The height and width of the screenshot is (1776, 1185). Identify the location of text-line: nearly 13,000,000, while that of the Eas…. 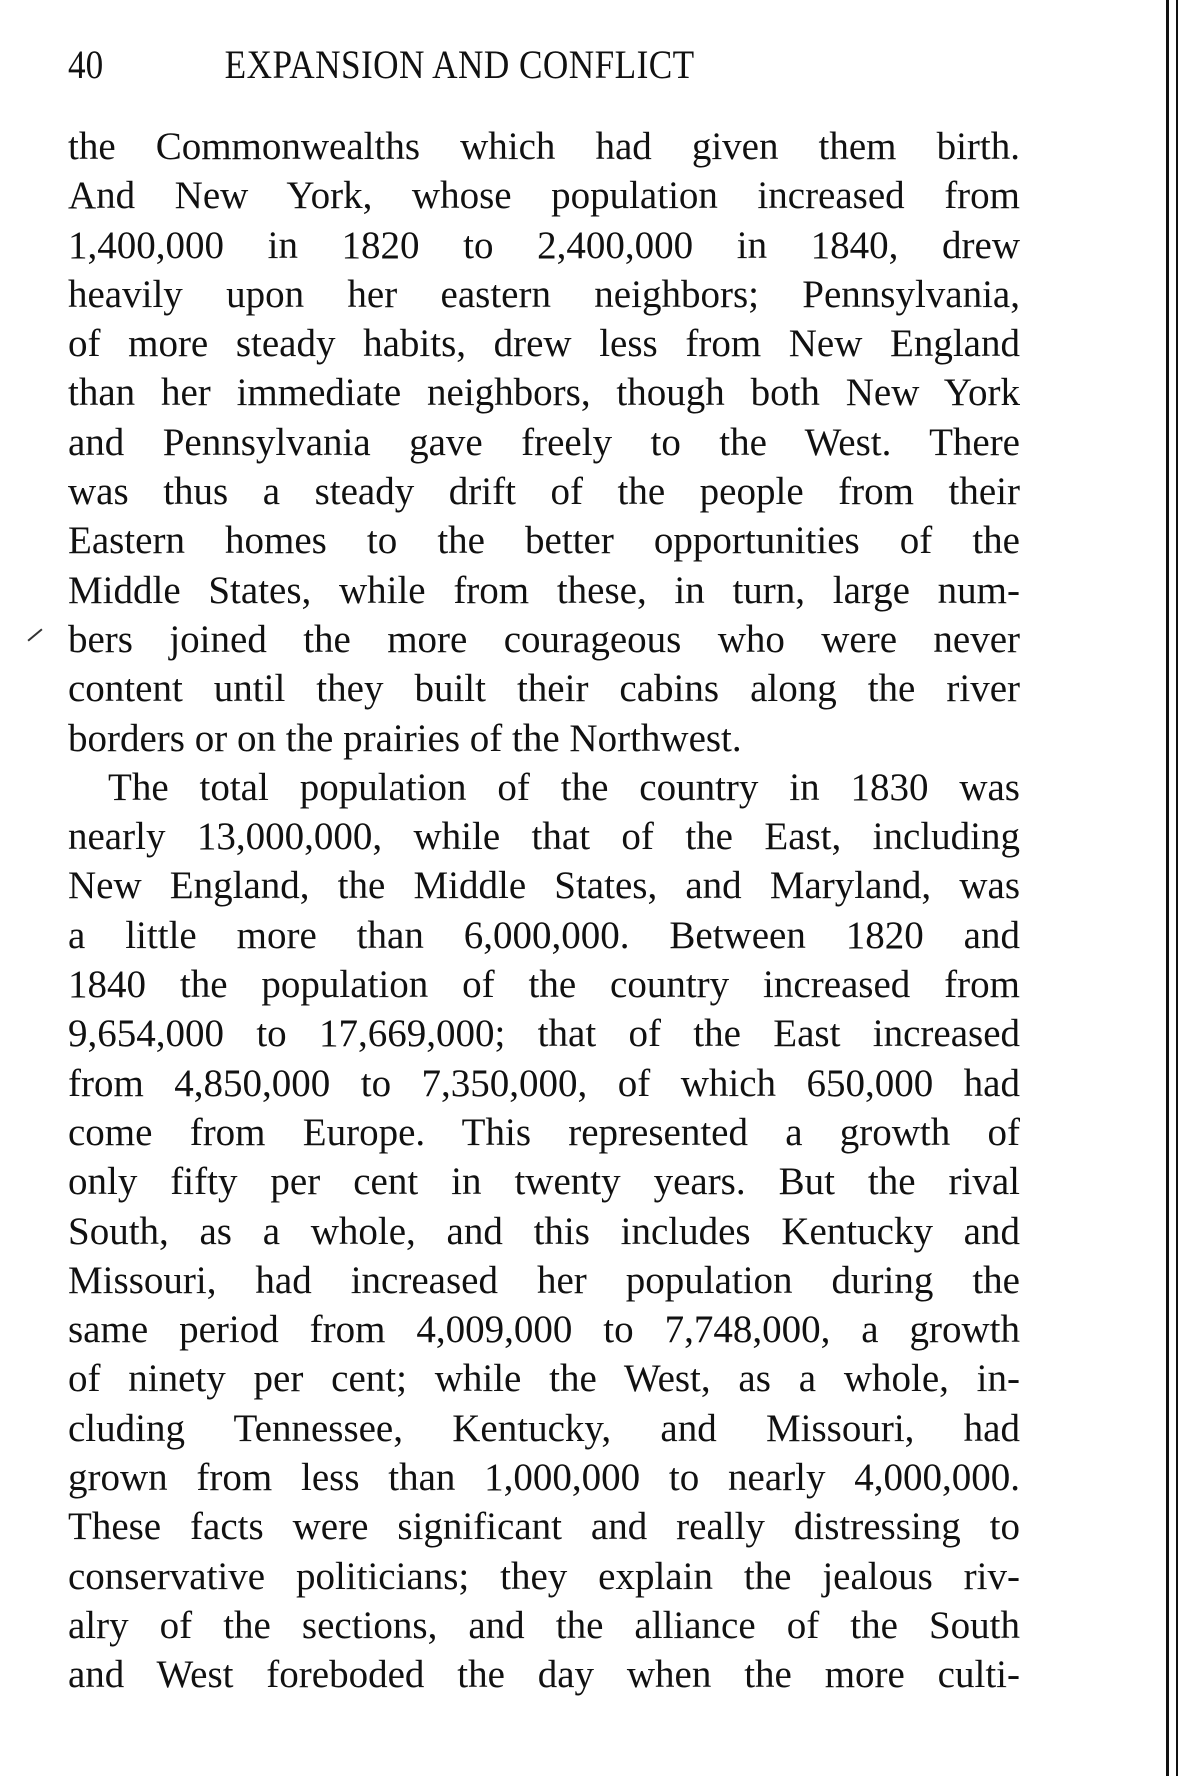
(544, 837).